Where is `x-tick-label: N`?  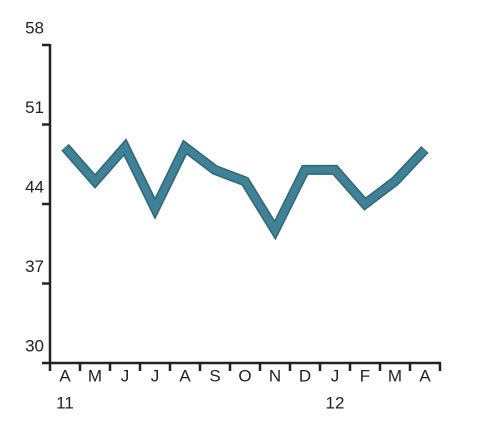 x-tick-label: N is located at coordinates (275, 375).